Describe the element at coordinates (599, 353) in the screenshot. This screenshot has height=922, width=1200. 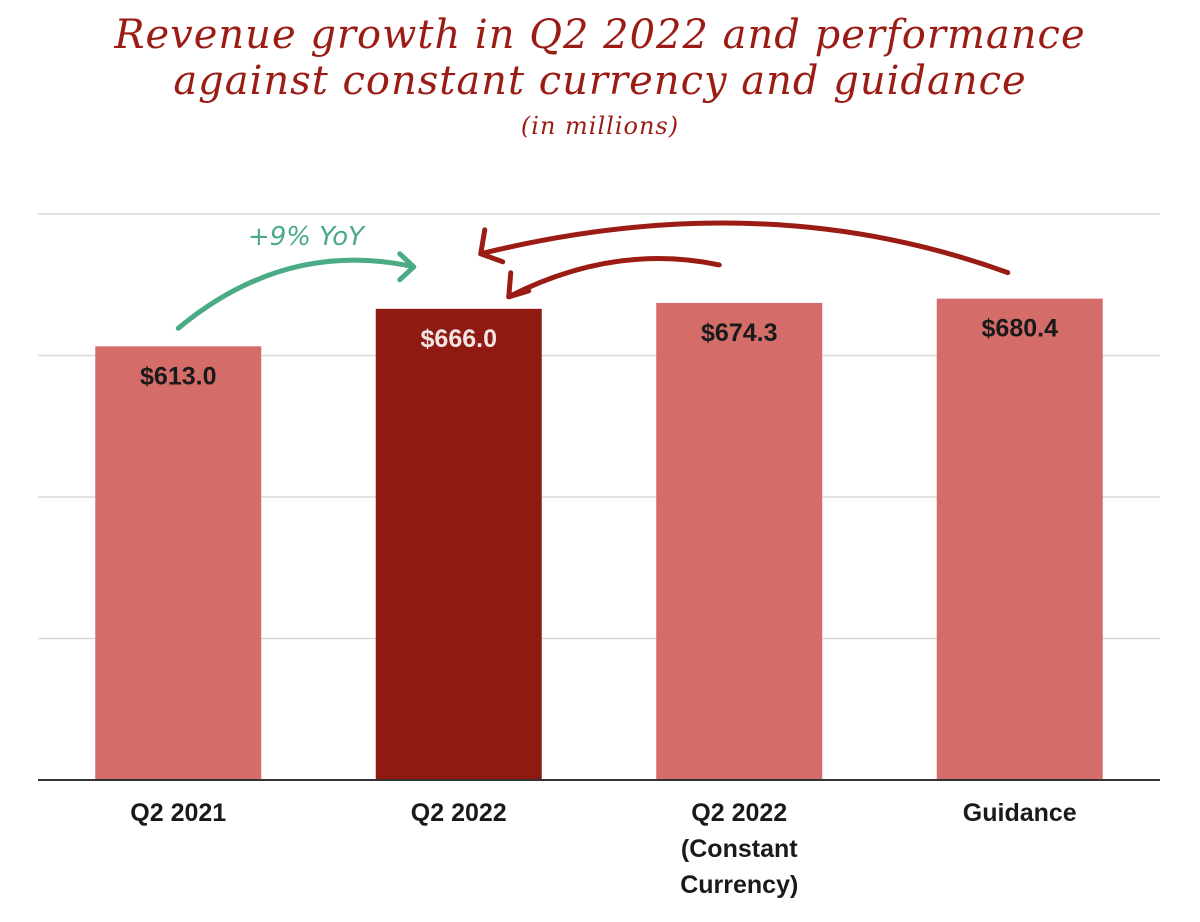
I see `data-labels: $613.0 $666.0 $674.3 $680.4` at that location.